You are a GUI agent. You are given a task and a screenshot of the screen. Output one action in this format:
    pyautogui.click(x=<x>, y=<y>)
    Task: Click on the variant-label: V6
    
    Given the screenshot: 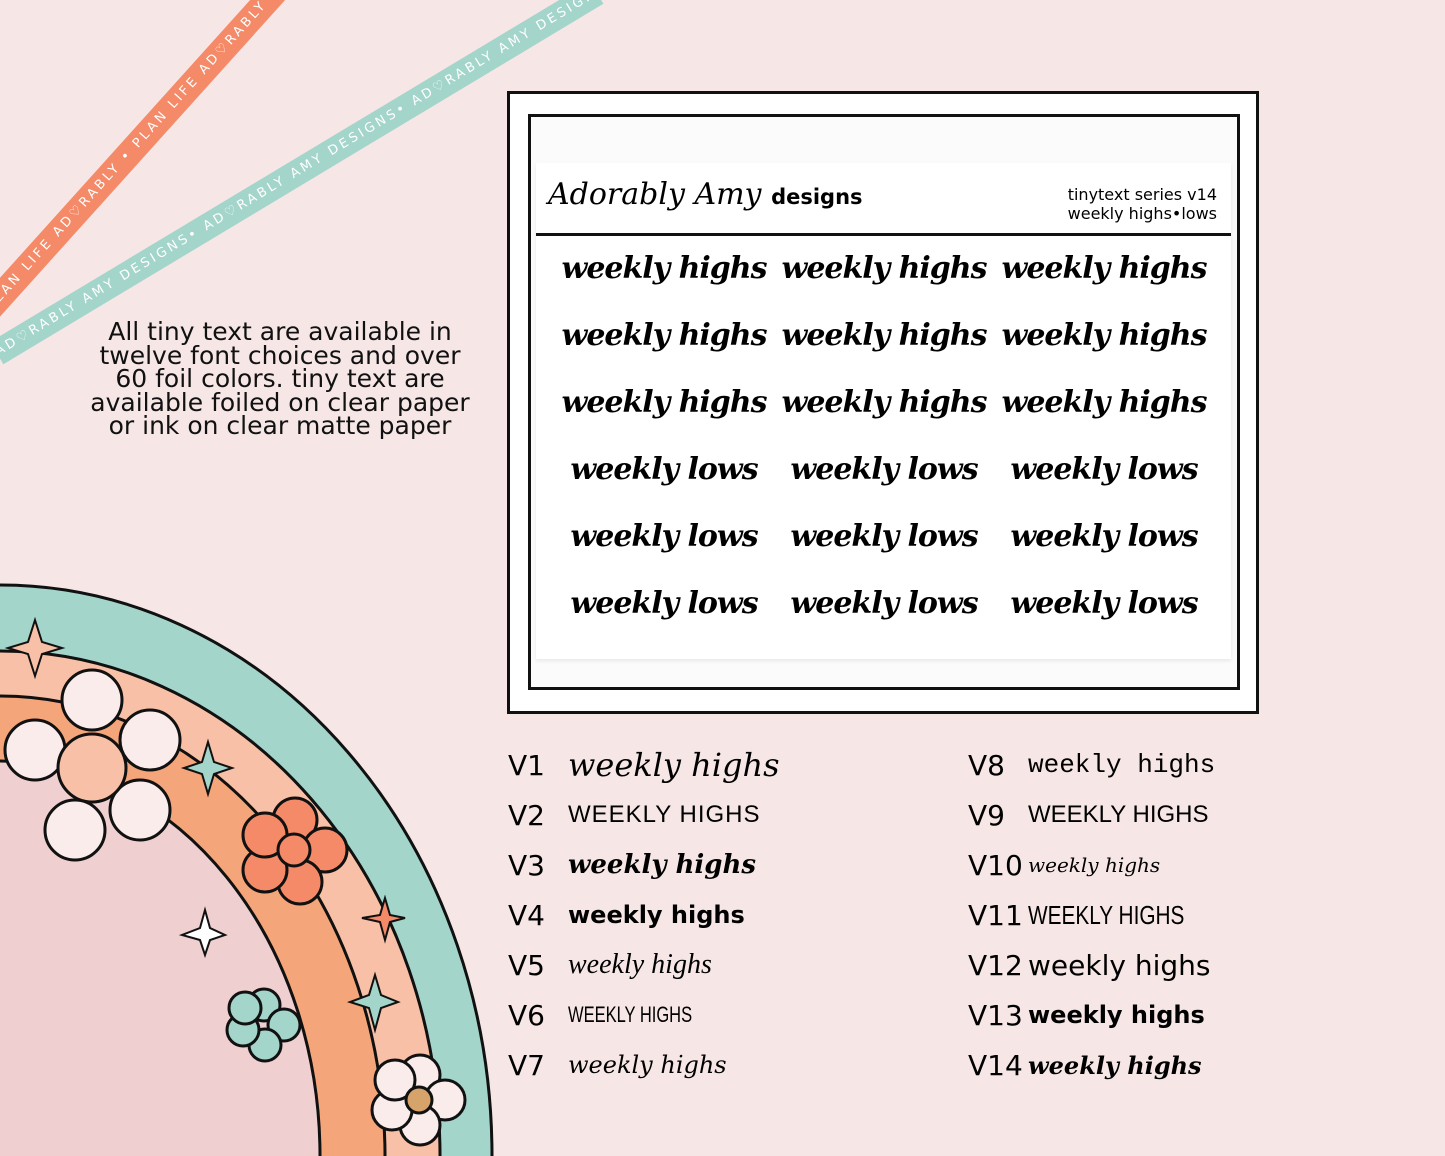 What is the action you would take?
    pyautogui.click(x=526, y=1015)
    